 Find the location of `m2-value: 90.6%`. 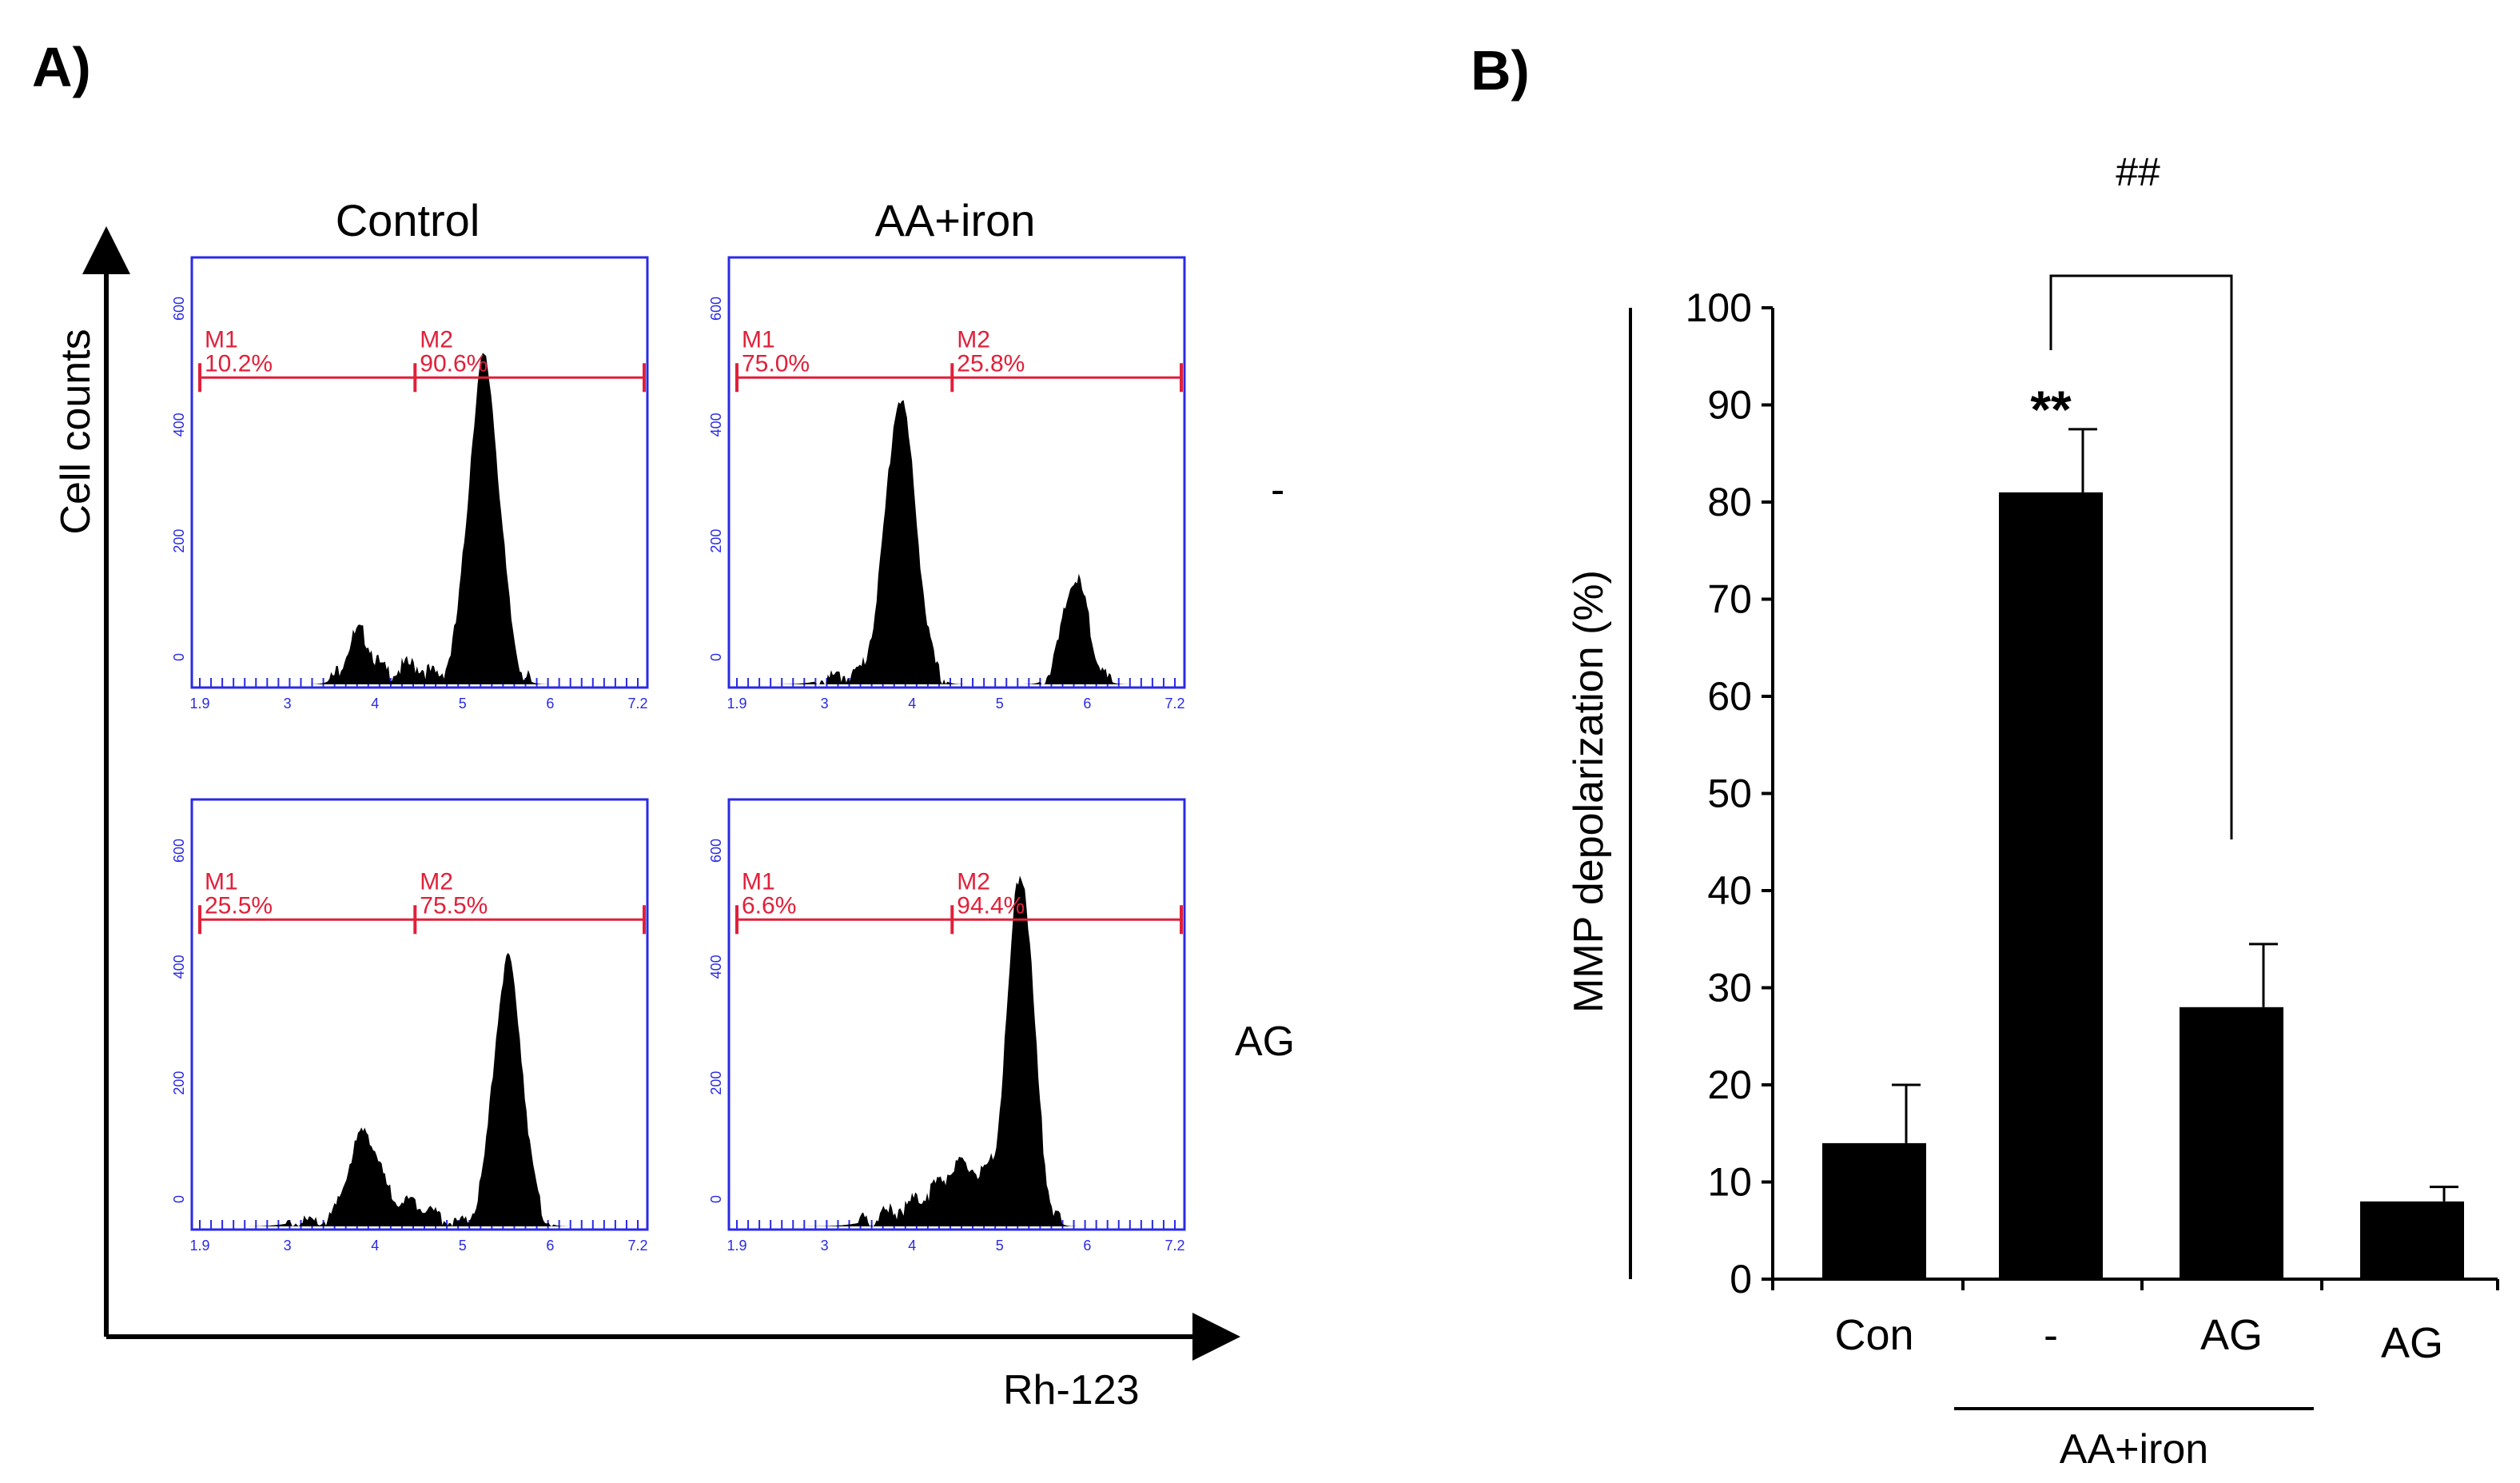

m2-value: 90.6% is located at coordinates (454, 363).